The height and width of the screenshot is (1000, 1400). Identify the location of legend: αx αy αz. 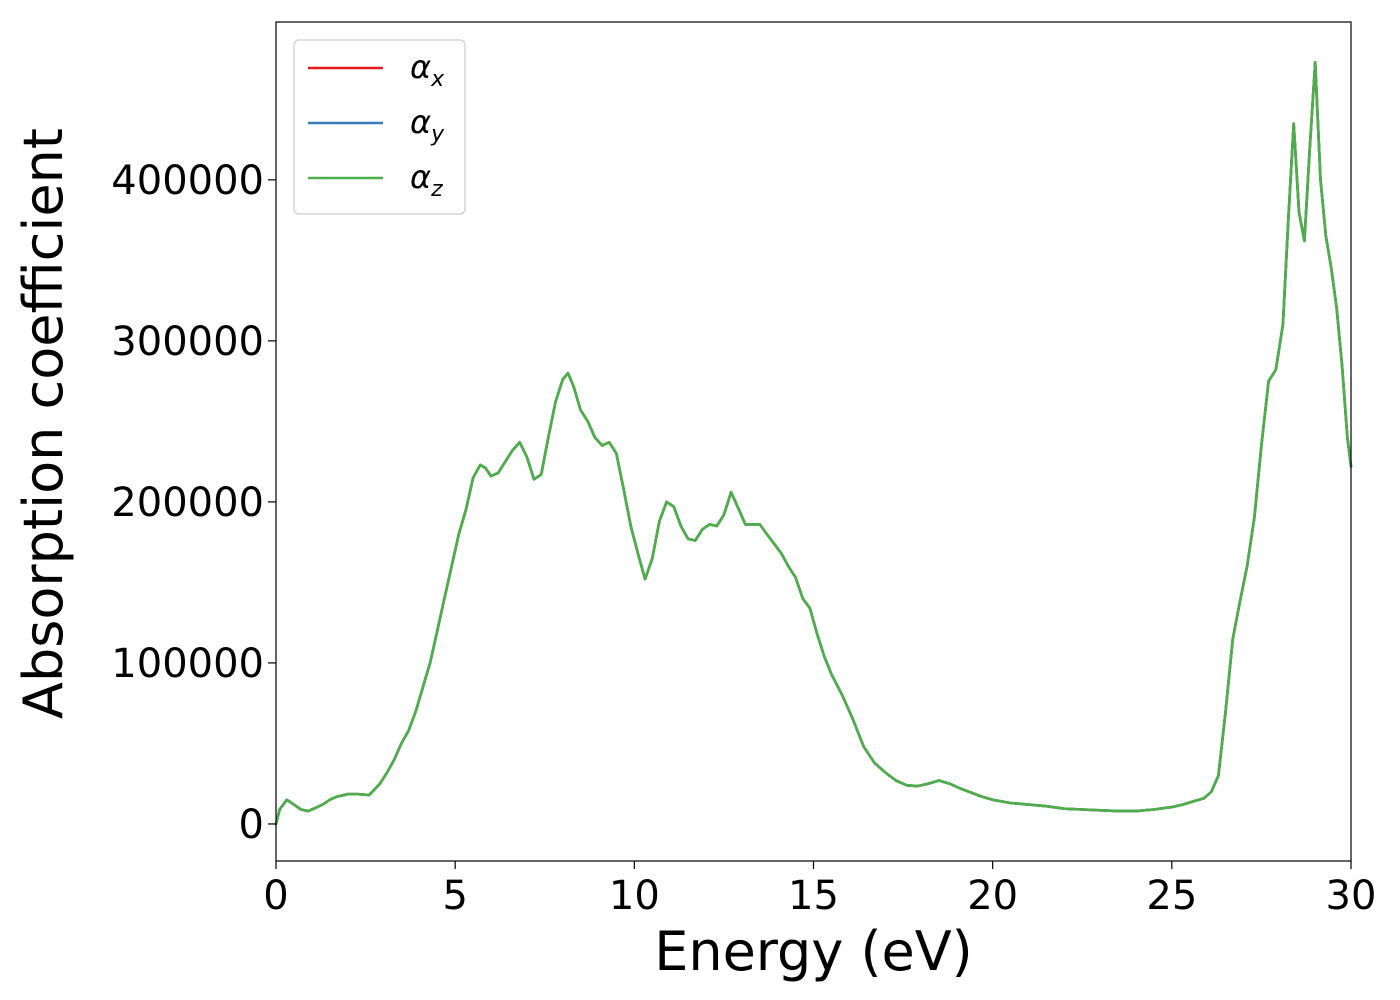
(379, 127).